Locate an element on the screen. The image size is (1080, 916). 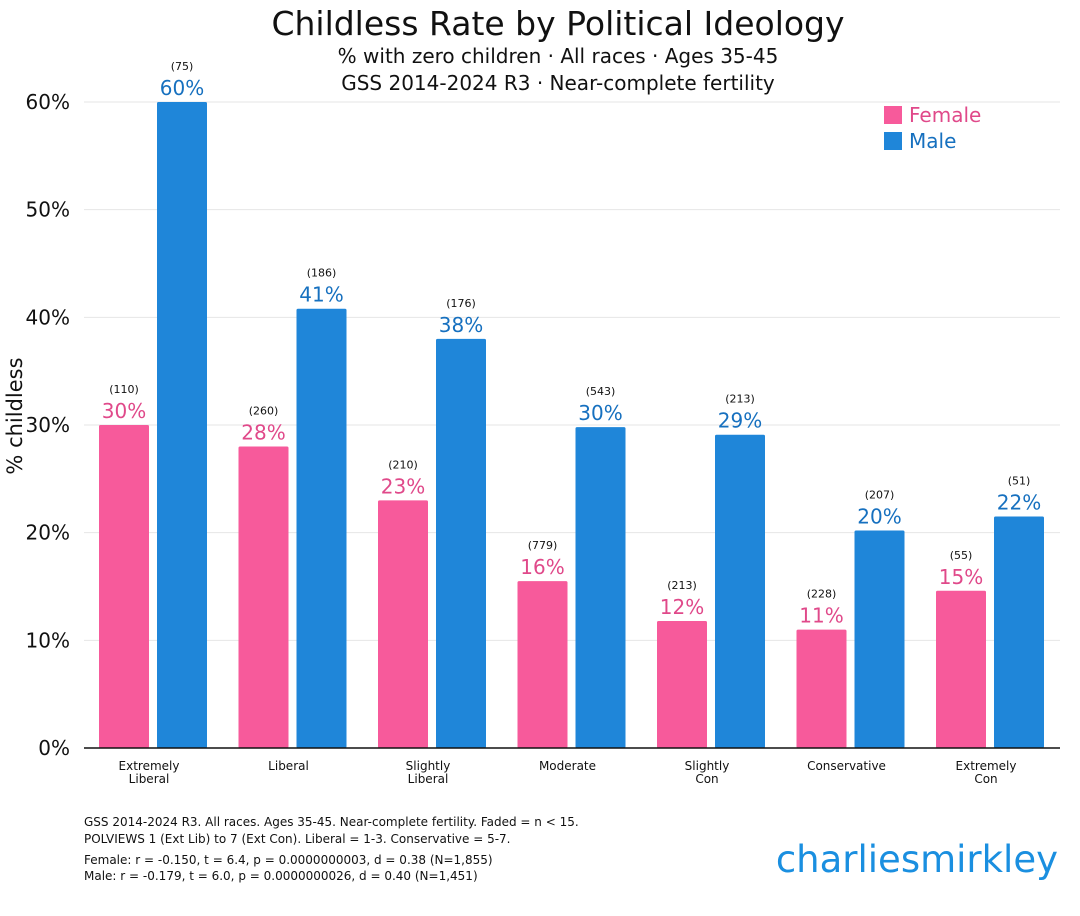
sample-size-label: (55) is located at coordinates (961, 555).